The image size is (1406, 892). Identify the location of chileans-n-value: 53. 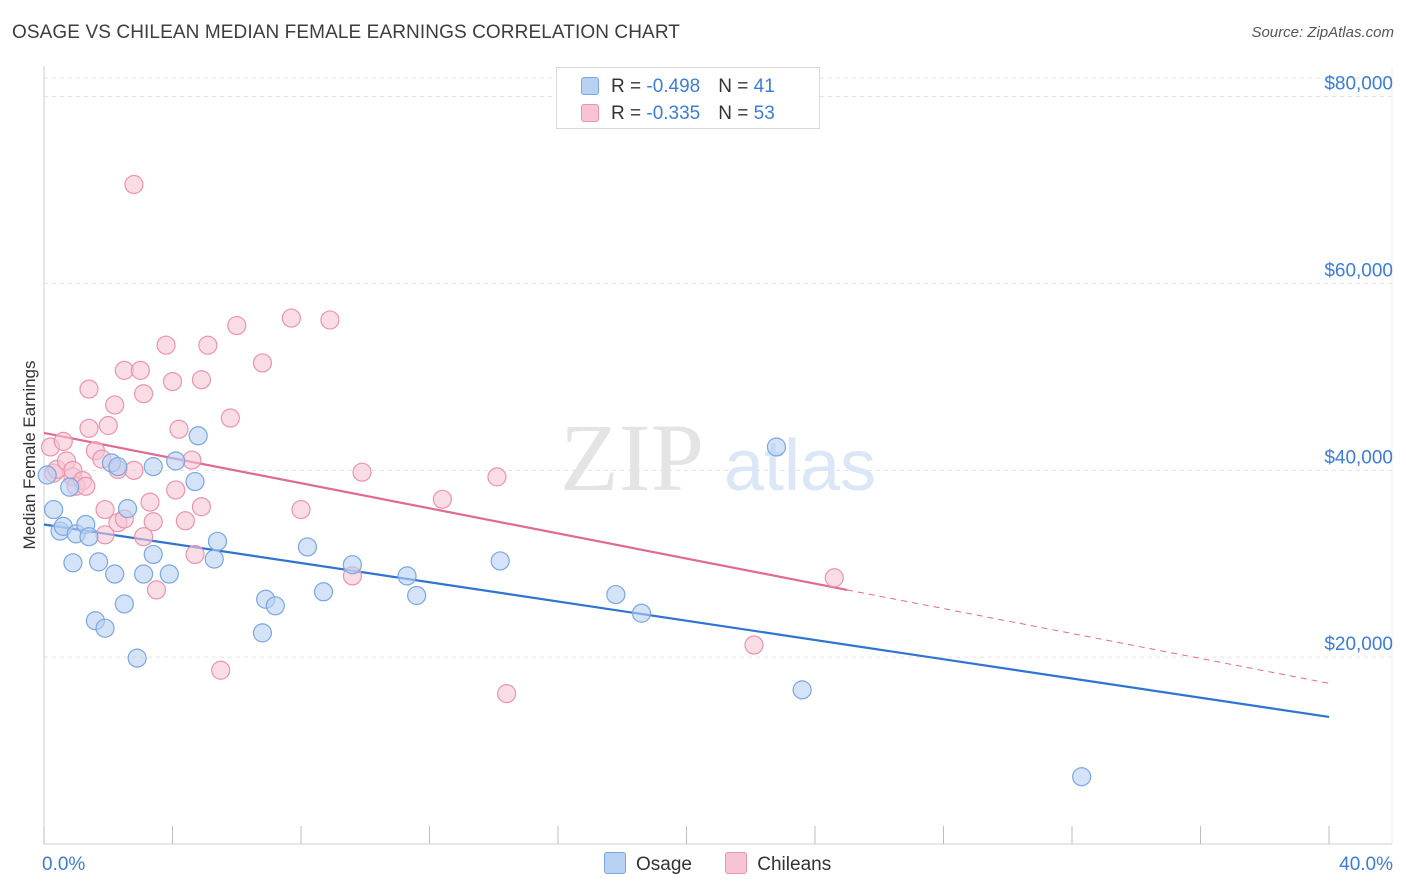
(764, 113).